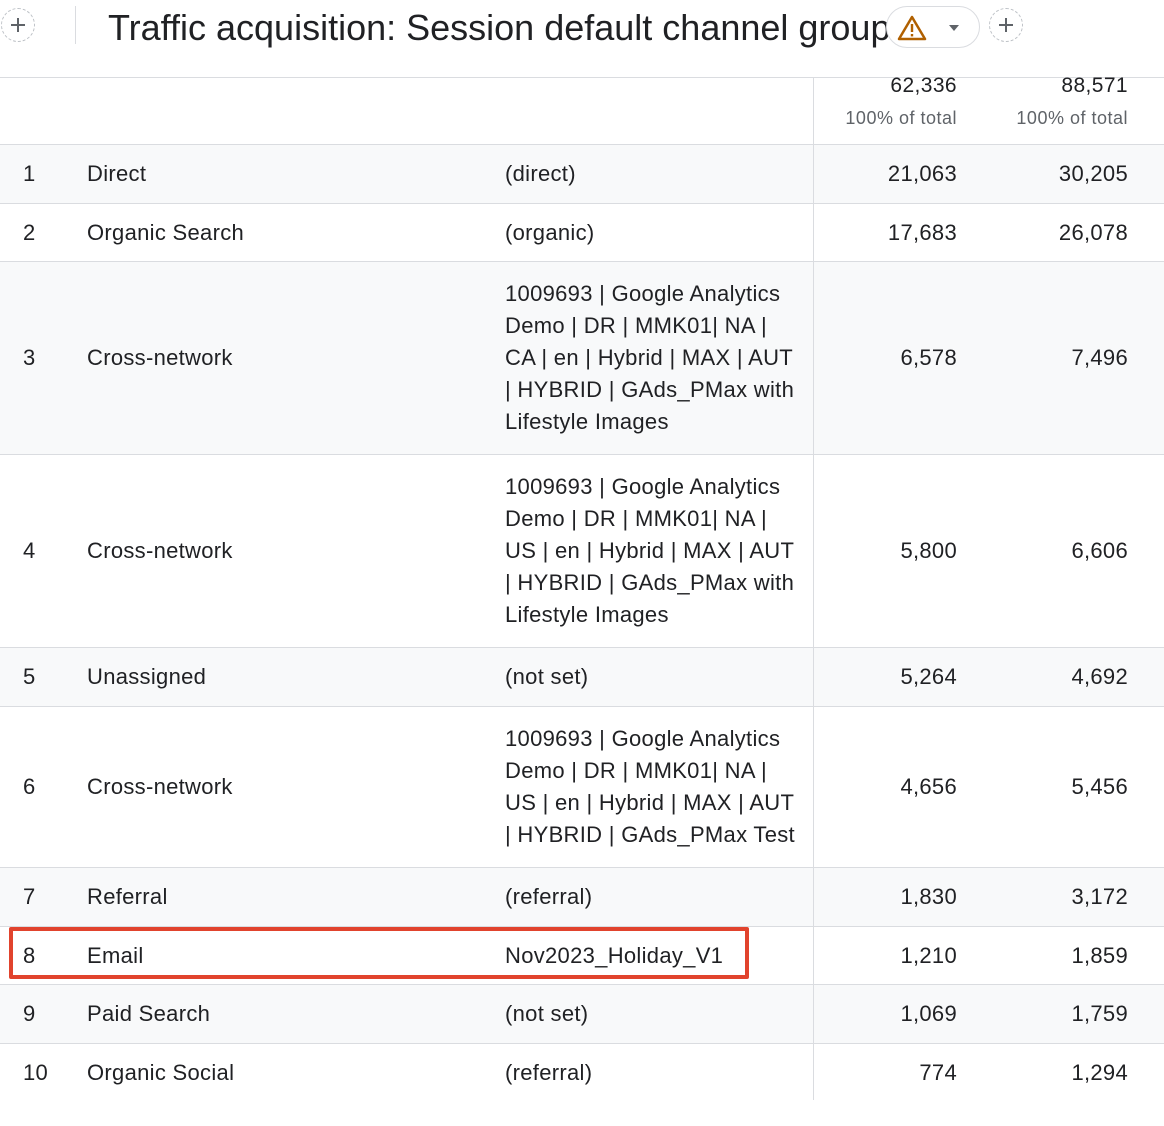 The width and height of the screenshot is (1164, 1126). Describe the element at coordinates (922, 173) in the screenshot. I see `metric1-cell: 21,063` at that location.